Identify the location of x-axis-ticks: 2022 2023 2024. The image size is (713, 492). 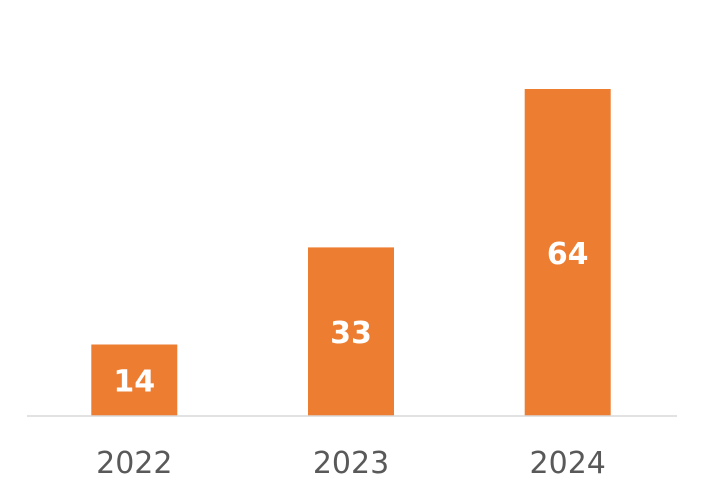
(351, 463).